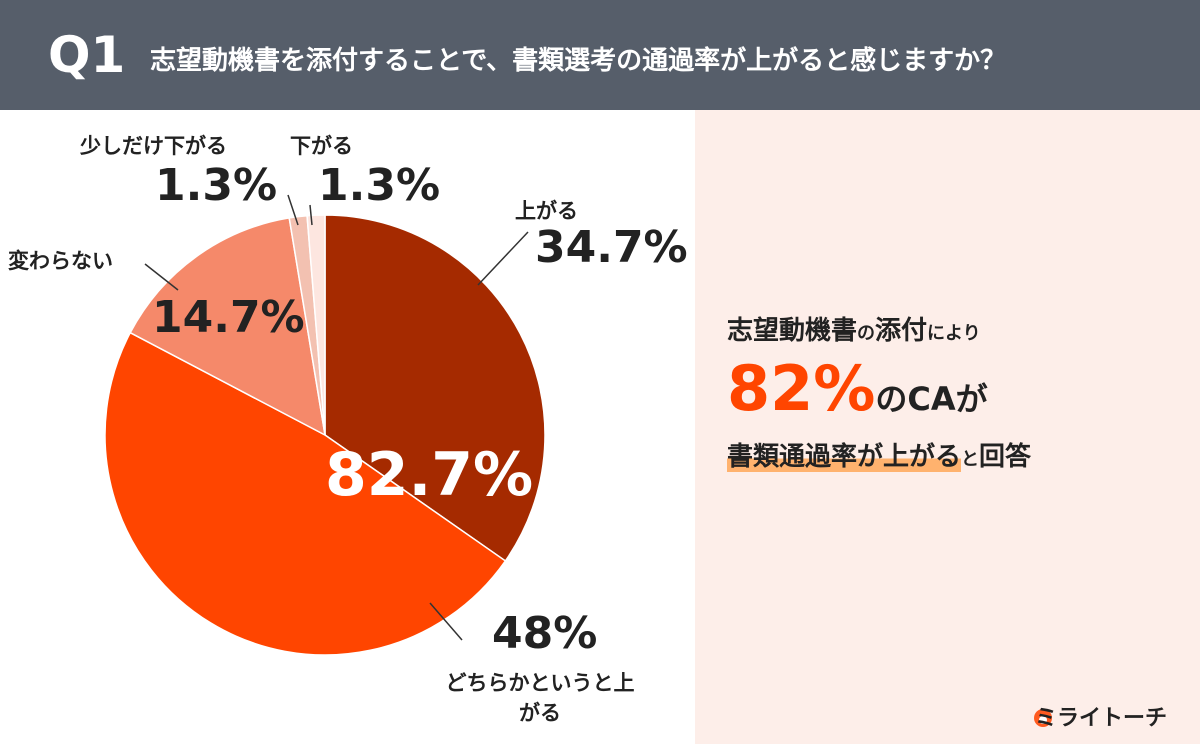 The width and height of the screenshot is (1200, 744). I want to click on logo: ミライトーチ, so click(1101, 718).